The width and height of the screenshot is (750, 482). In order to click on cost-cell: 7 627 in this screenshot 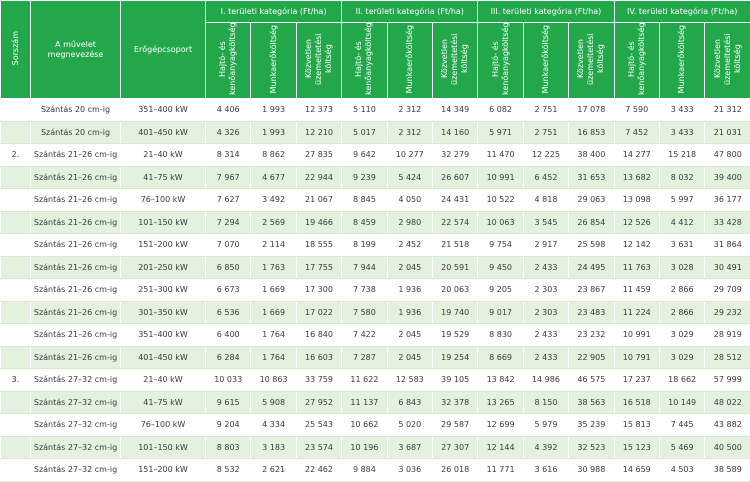, I will do `click(228, 200)`.